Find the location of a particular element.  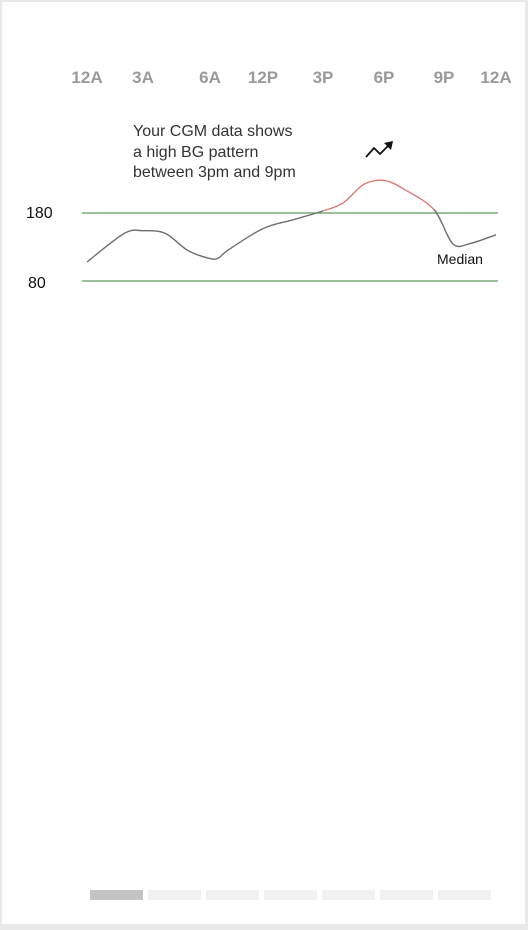

x-tick-label: 3A is located at coordinates (143, 77).